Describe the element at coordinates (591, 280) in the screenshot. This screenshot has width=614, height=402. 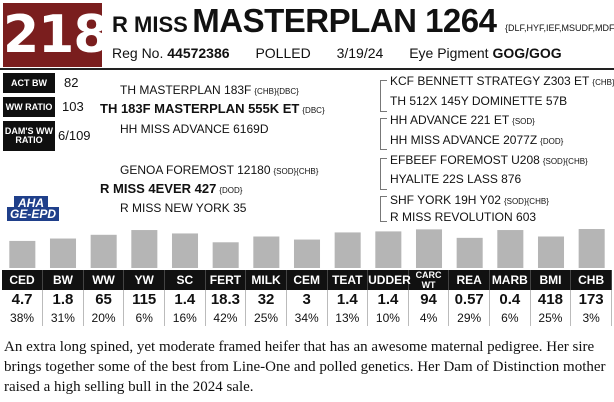
I see `epd-header-chb: CHB` at that location.